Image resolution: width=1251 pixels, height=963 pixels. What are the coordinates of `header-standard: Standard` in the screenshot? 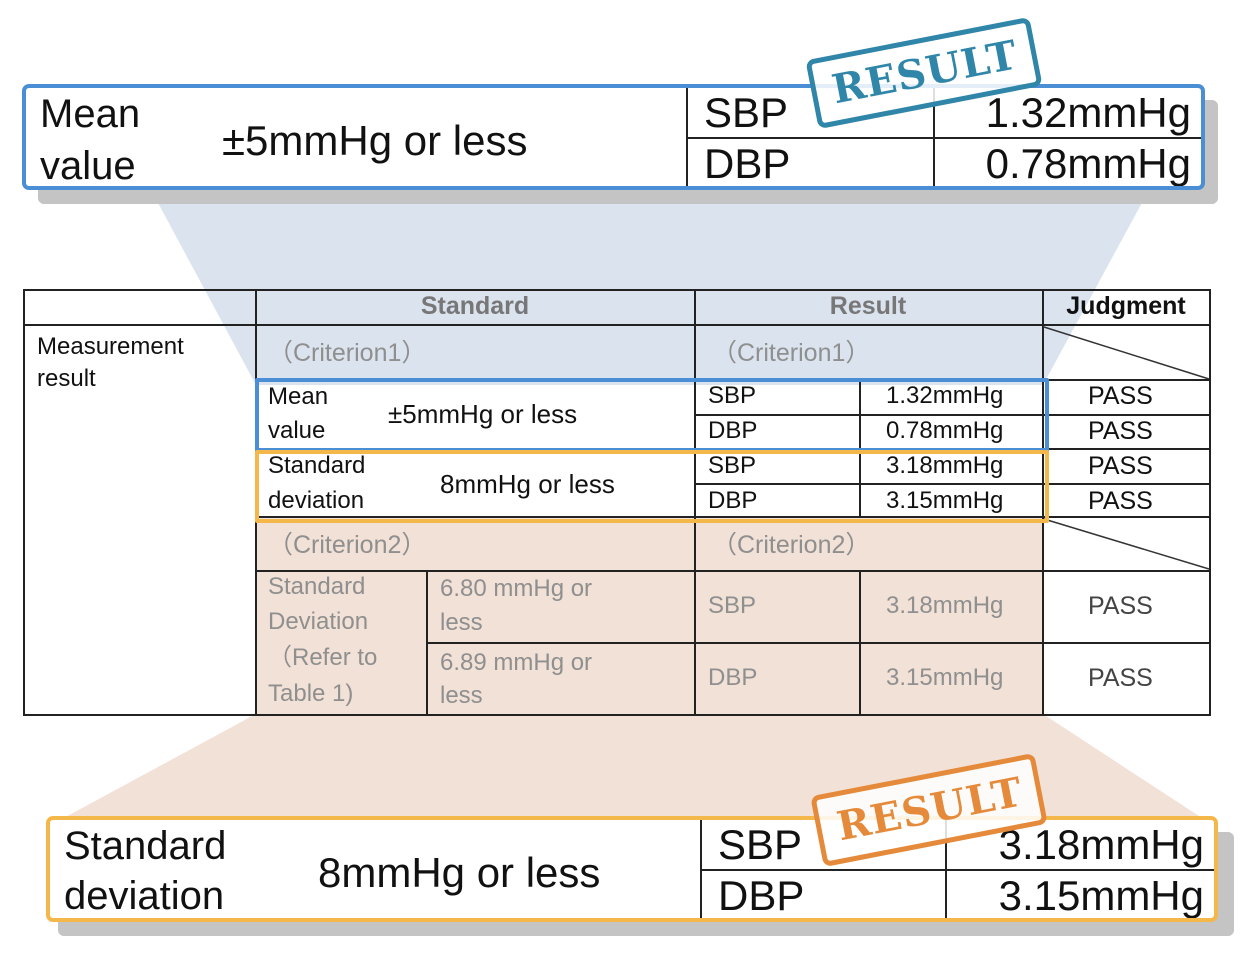 It's located at (475, 306).